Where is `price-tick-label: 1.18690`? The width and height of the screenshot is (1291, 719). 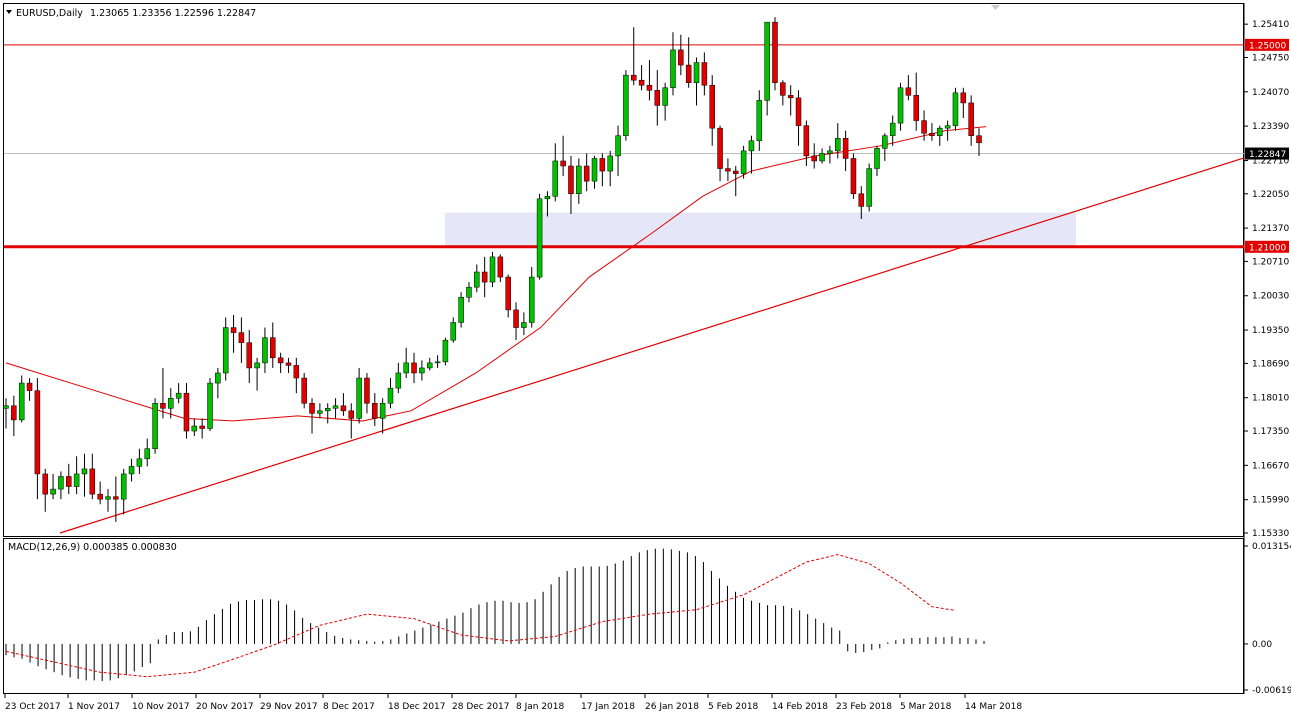
price-tick-label: 1.18690 is located at coordinates (1270, 364).